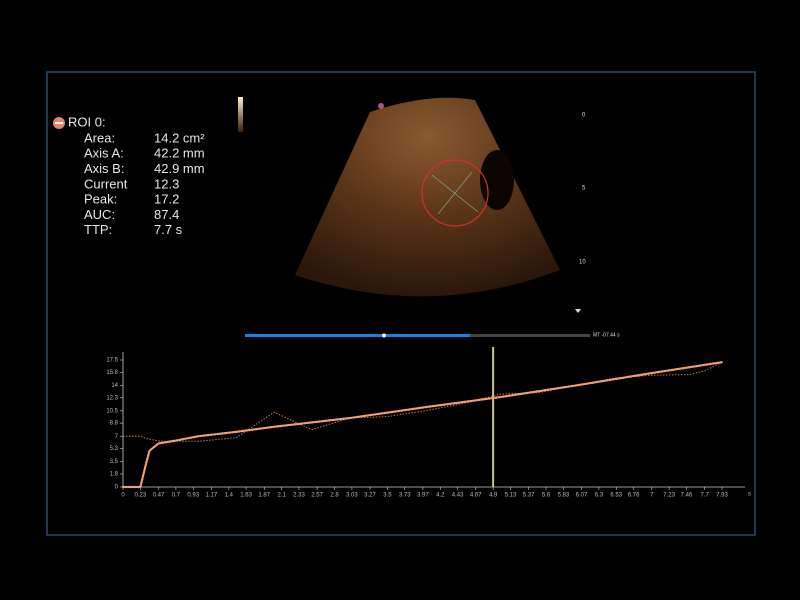 This screenshot has width=800, height=600. Describe the element at coordinates (357, 335) in the screenshot. I see `timeline-progress` at that location.